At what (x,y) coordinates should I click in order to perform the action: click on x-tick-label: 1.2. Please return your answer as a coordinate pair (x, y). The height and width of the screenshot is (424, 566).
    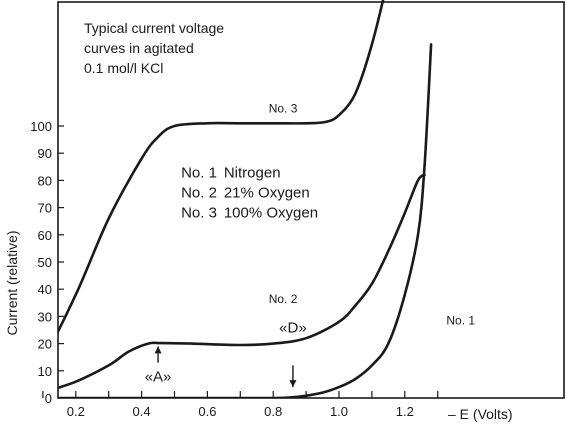
    Looking at the image, I should click on (405, 411).